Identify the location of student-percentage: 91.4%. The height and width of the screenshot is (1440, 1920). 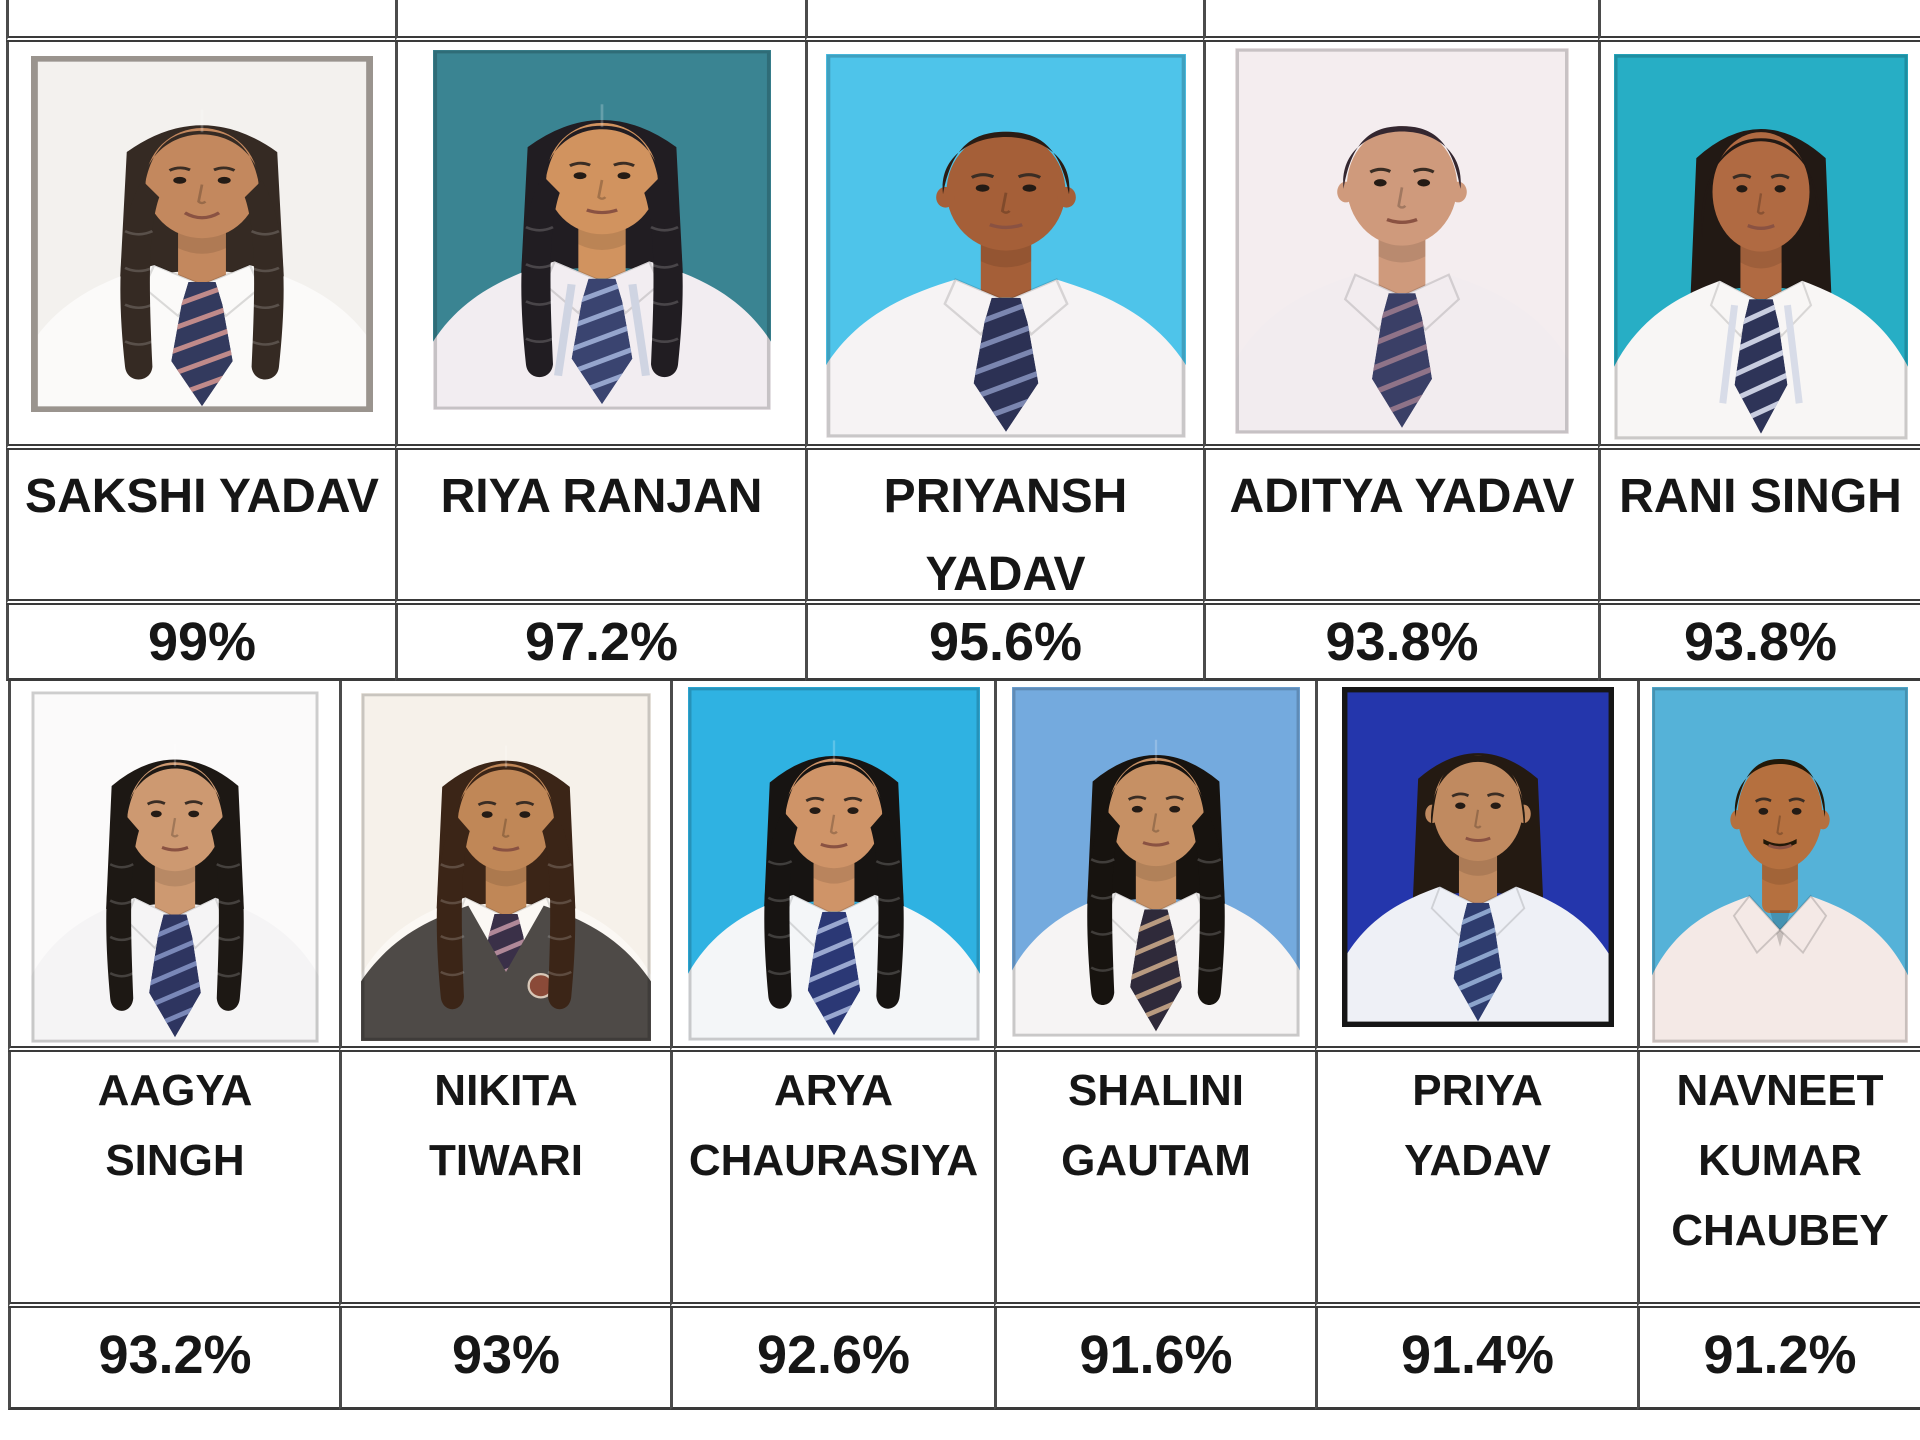
(1477, 1355).